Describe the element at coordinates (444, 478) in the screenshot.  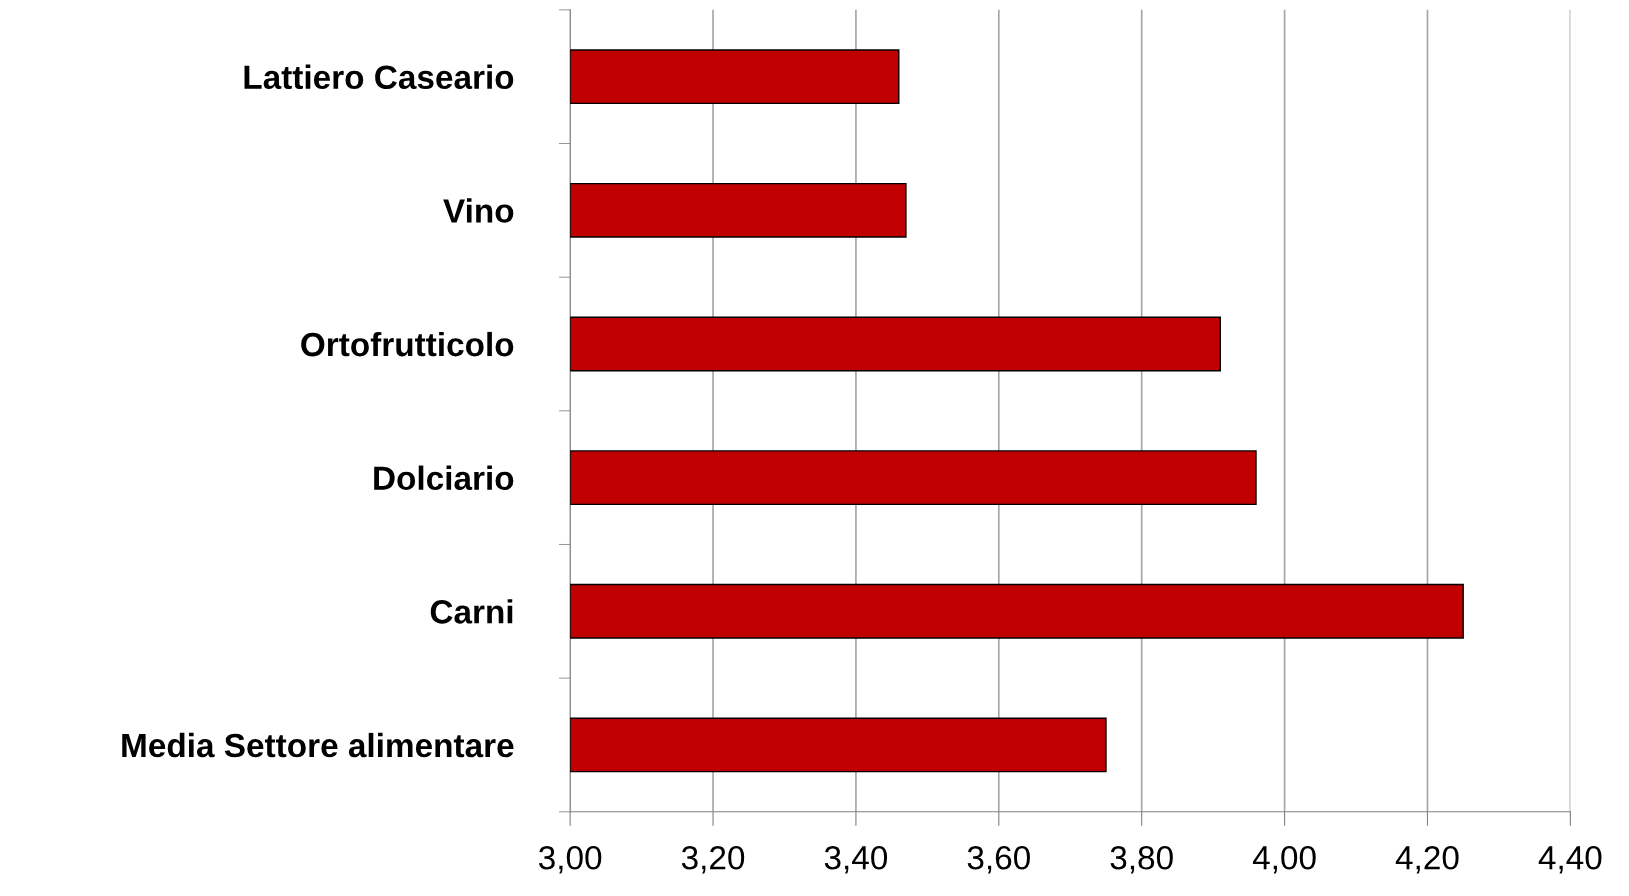
I see `y-tick-label: Dolciario` at that location.